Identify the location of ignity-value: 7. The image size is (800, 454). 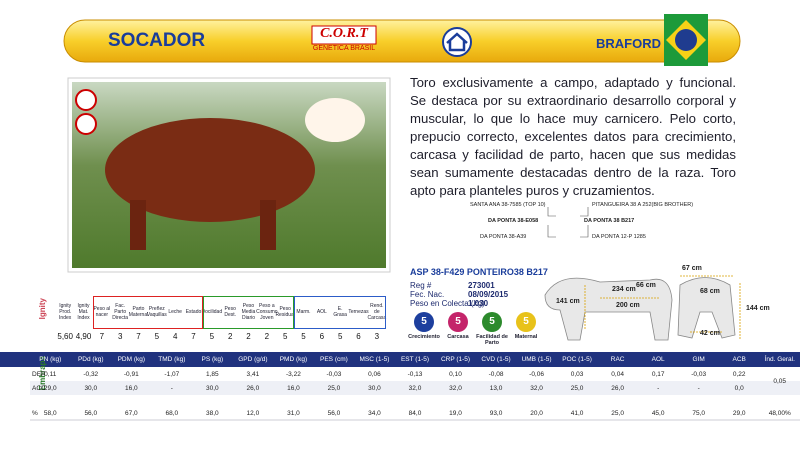
(138, 336).